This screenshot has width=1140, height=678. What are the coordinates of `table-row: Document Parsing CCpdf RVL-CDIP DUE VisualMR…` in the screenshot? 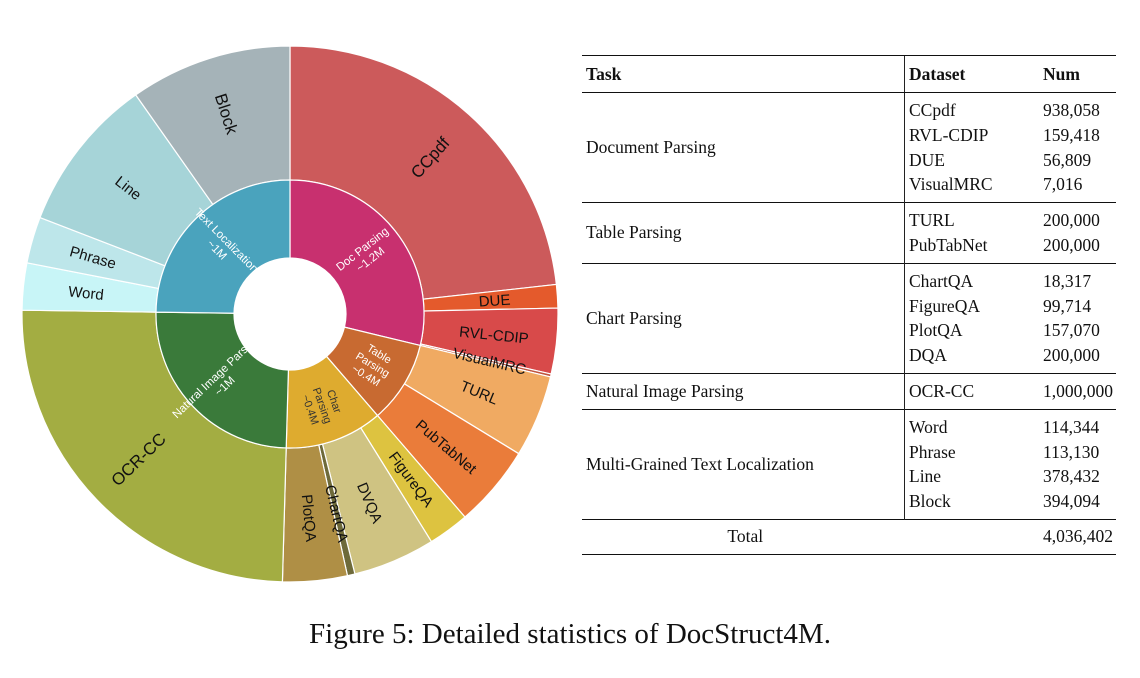 It's located at (849, 147).